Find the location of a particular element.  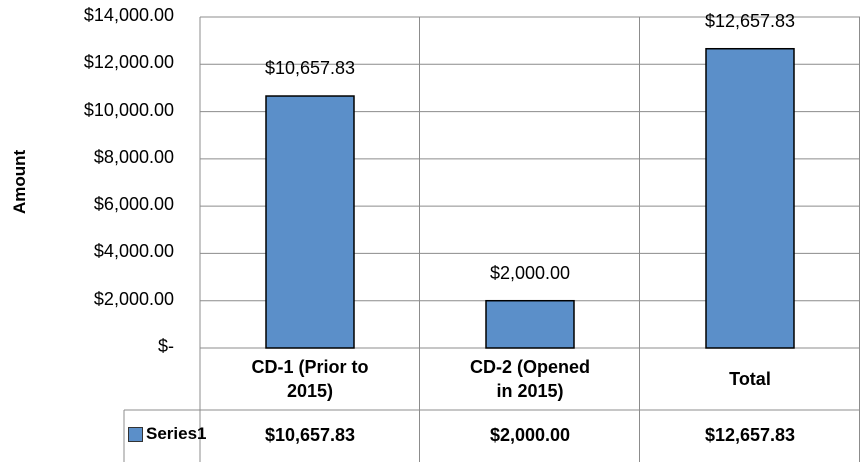

table-value: $10,657.83 is located at coordinates (310, 435).